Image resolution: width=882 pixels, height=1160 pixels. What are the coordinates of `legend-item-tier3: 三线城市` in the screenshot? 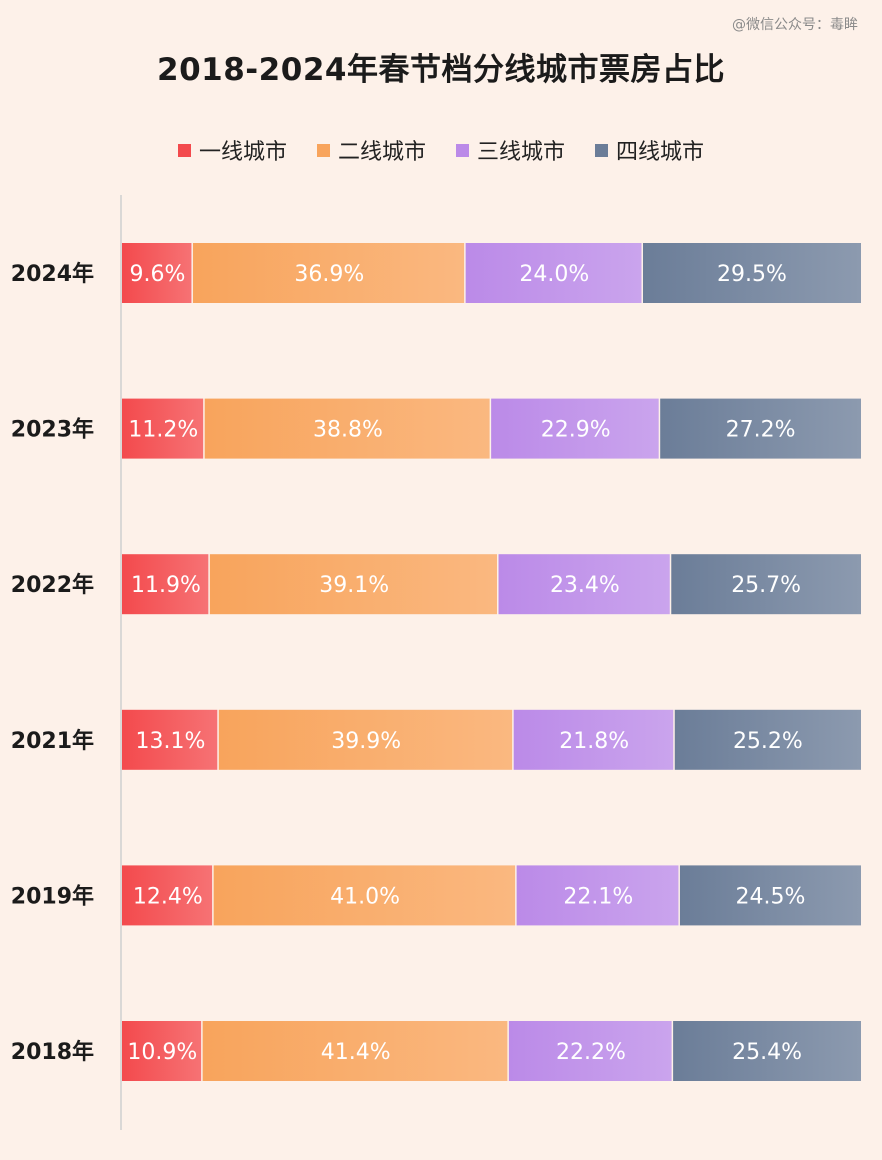 It's located at (510, 150).